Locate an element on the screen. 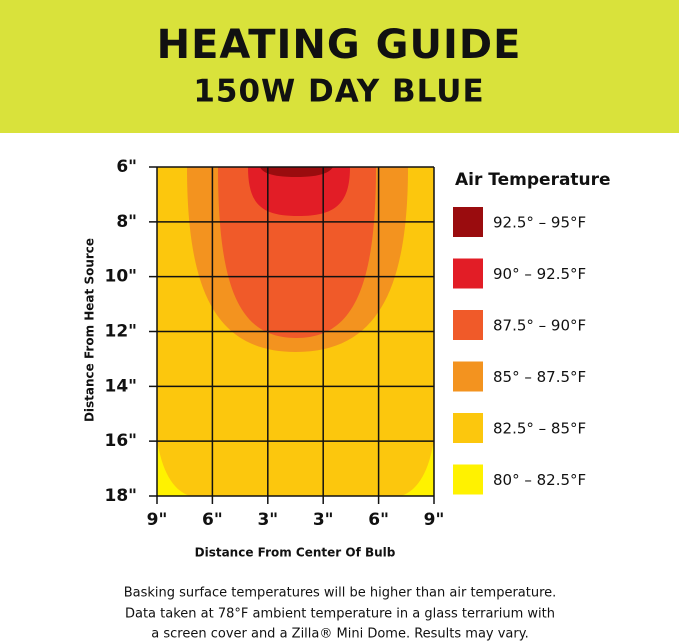  y-tick-label: 10" is located at coordinates (120, 277).